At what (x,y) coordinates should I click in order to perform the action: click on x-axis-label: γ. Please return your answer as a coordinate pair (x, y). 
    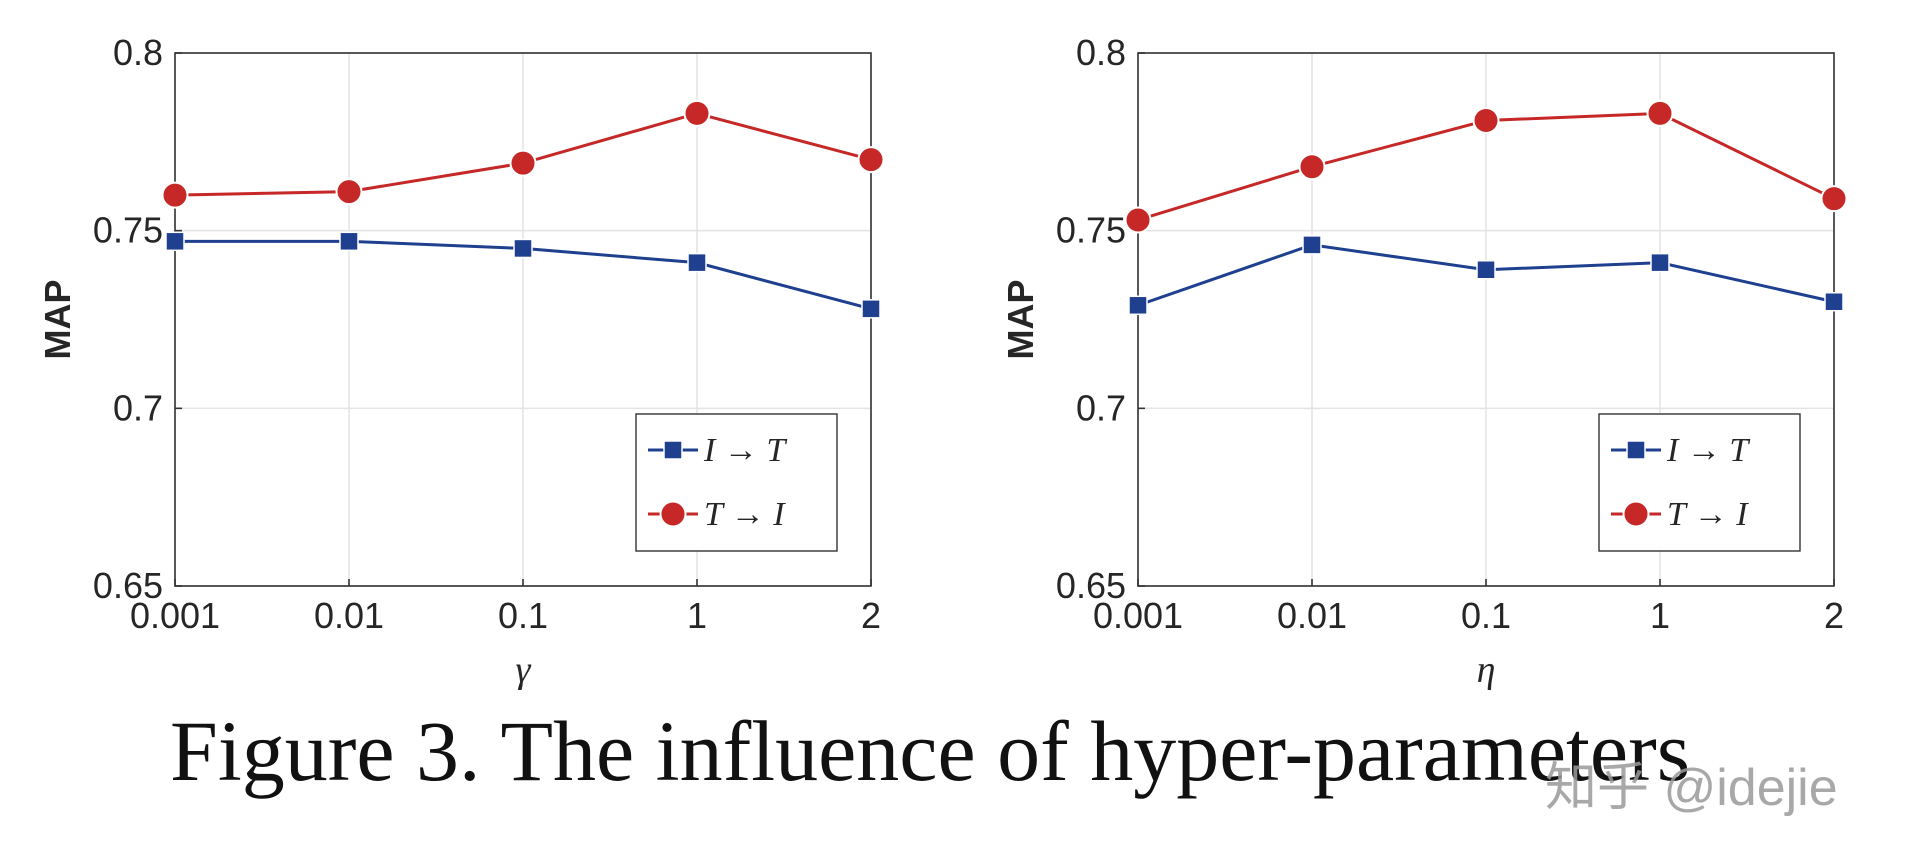
    Looking at the image, I should click on (524, 670).